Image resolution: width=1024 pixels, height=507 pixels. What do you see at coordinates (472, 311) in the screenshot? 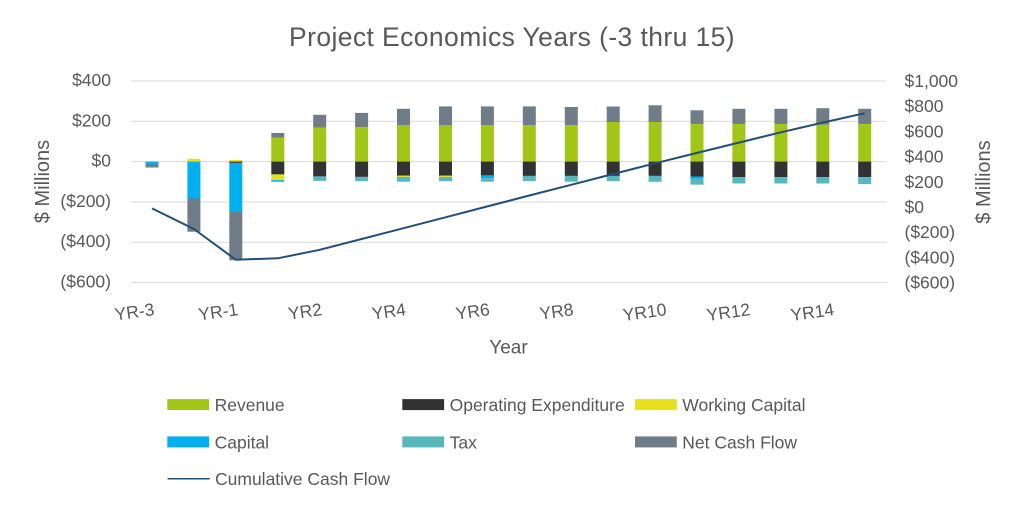
I see `svg-text: YR6` at bounding box center [472, 311].